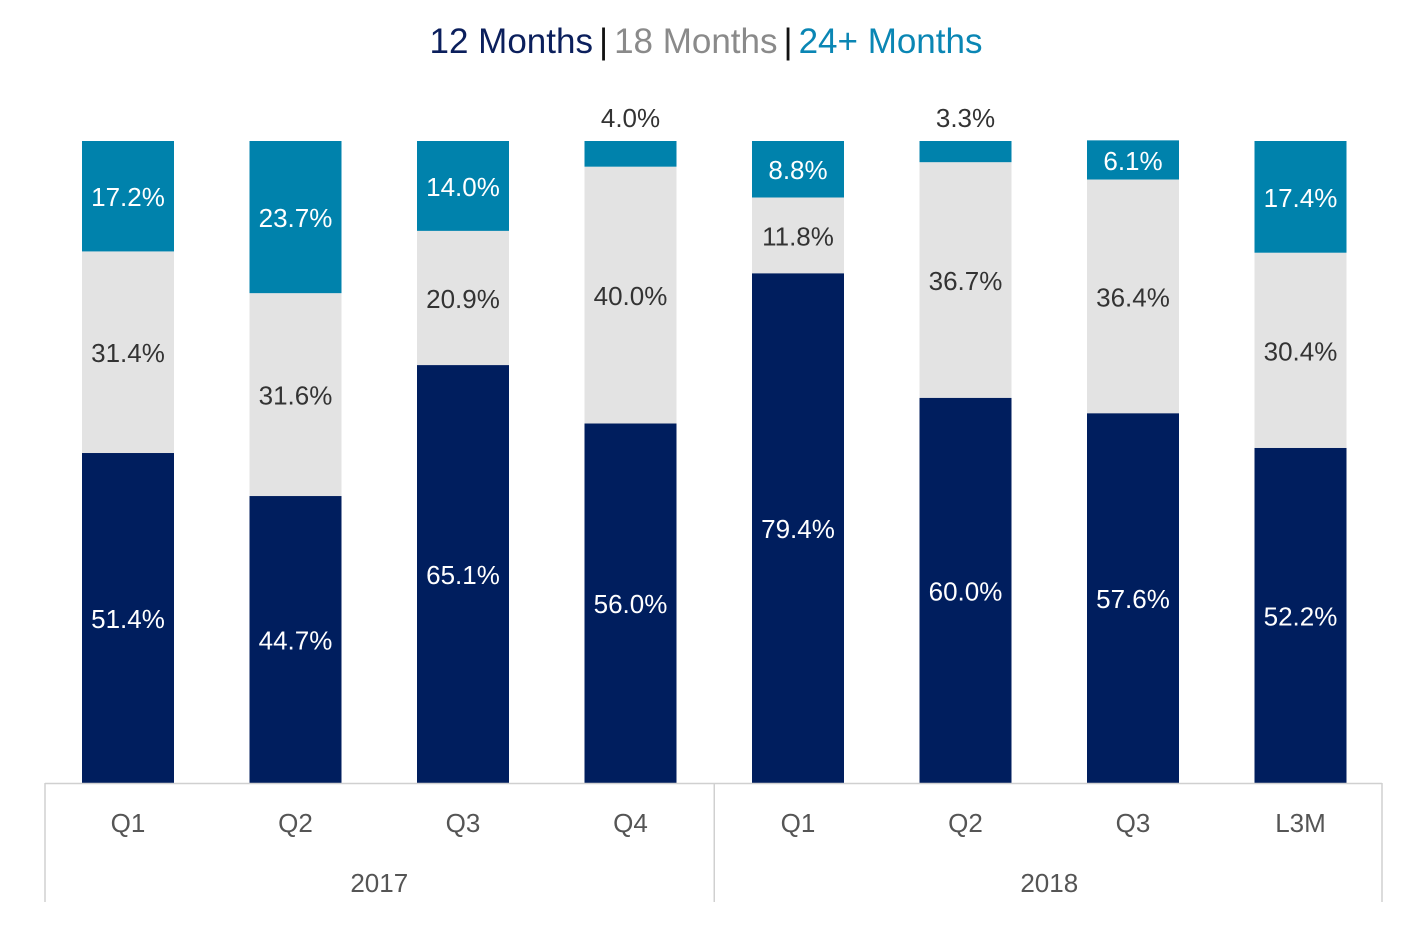 The height and width of the screenshot is (931, 1412). I want to click on data-label: 14.0%, so click(463, 187).